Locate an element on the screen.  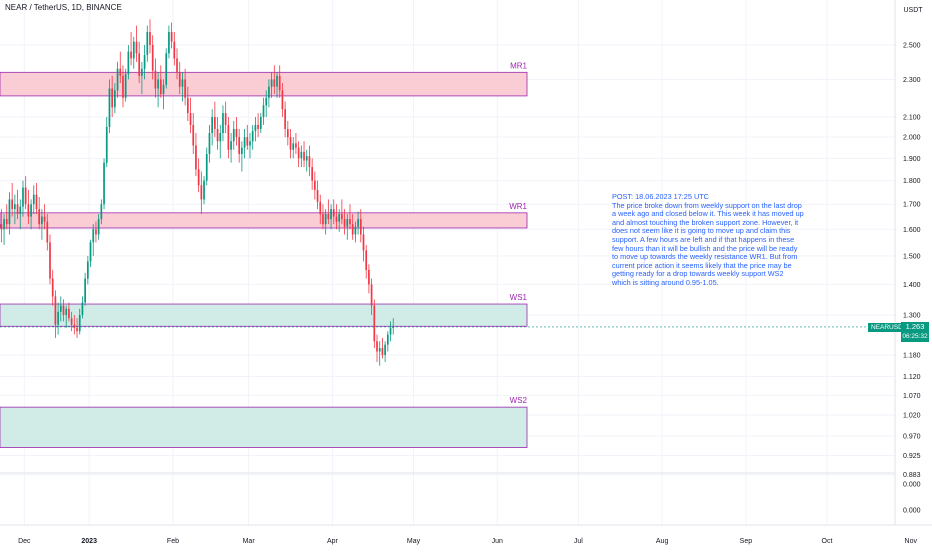
last-price-tag: NEARUSDT 1.263 06:25:32 is located at coordinates (898, 332).